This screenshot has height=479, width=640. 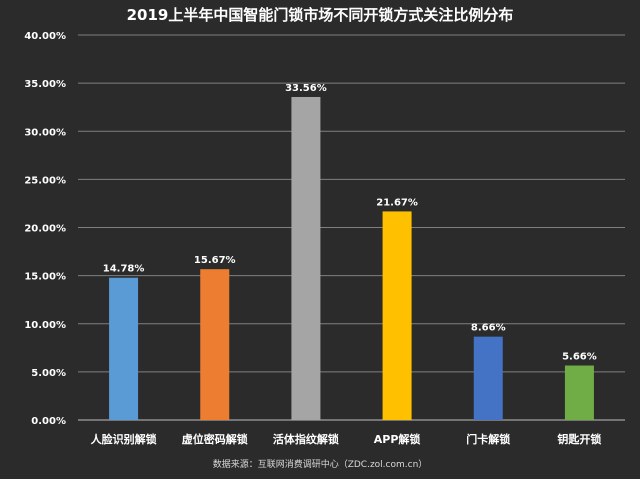 I want to click on y-tick-label: 35.00%, so click(x=45, y=84).